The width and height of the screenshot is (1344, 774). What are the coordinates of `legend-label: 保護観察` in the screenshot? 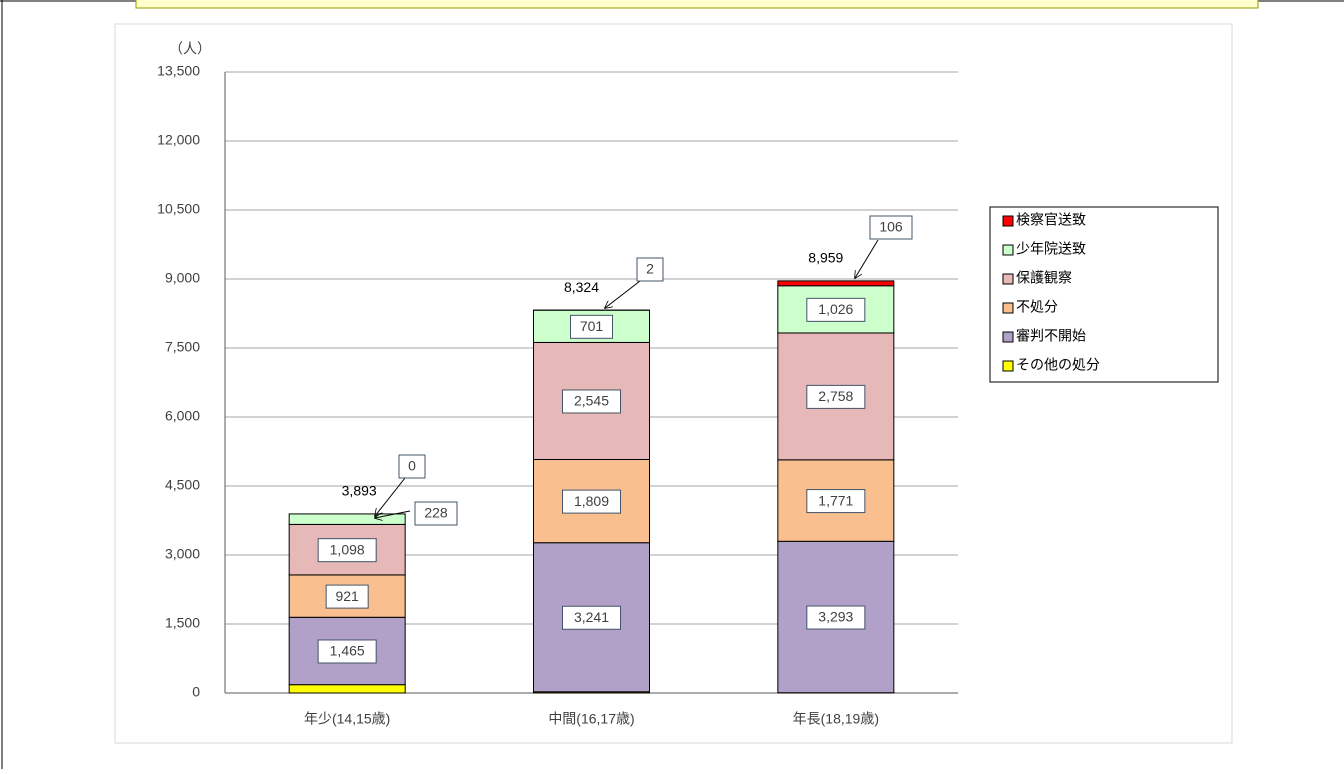 It's located at (1044, 278).